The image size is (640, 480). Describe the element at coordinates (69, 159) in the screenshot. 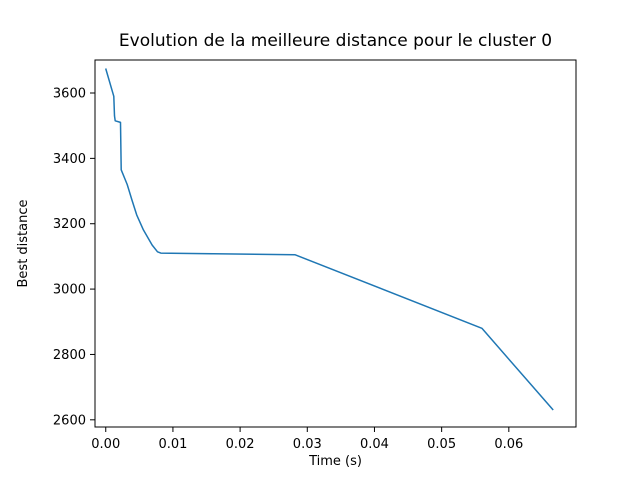

I see `y-tick-label: 3400` at that location.